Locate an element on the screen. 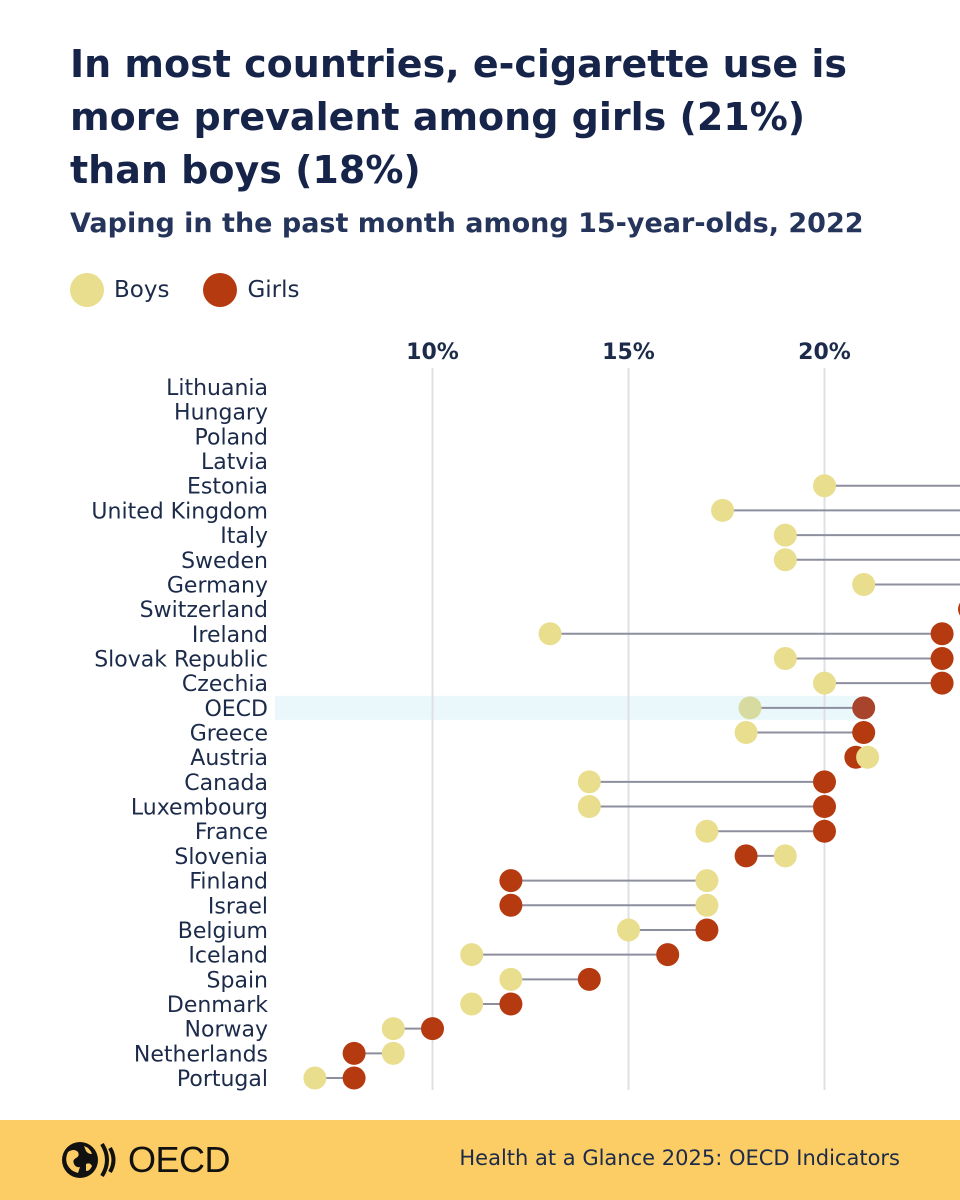 Image resolution: width=960 pixels, height=1200 pixels. legend-item-girls: Girls is located at coordinates (251, 290).